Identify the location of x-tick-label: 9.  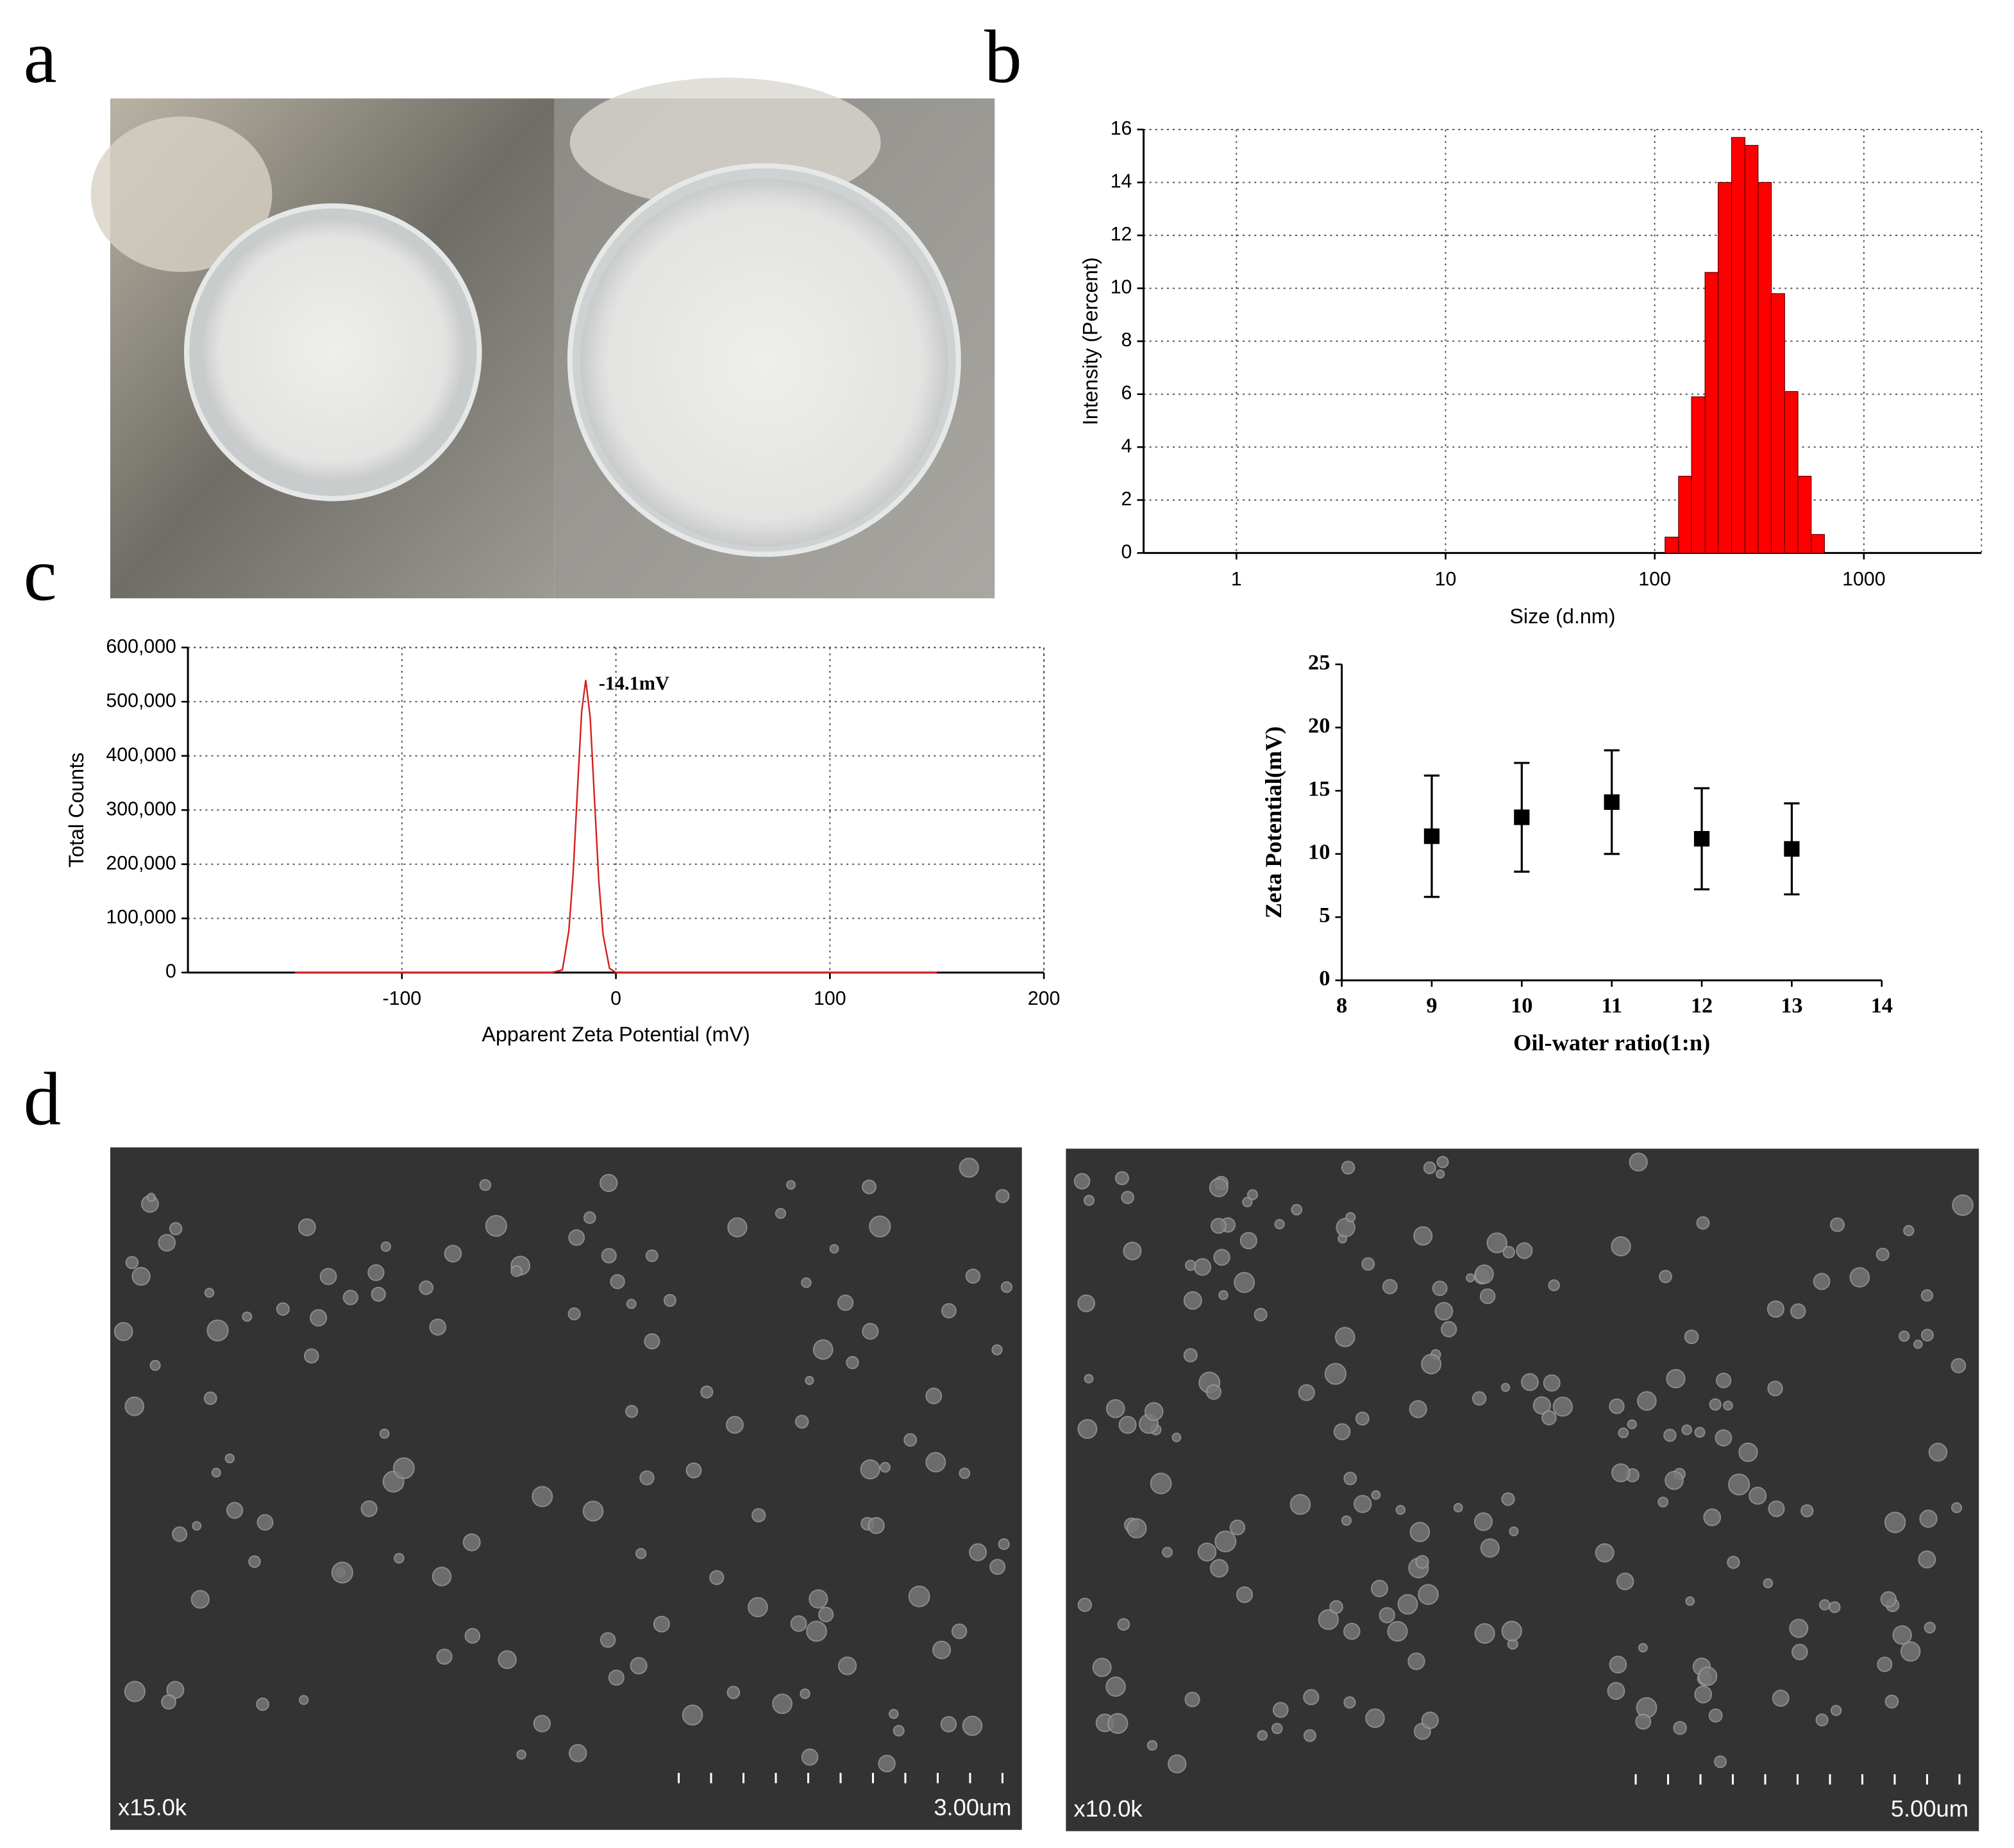
(1431, 1005).